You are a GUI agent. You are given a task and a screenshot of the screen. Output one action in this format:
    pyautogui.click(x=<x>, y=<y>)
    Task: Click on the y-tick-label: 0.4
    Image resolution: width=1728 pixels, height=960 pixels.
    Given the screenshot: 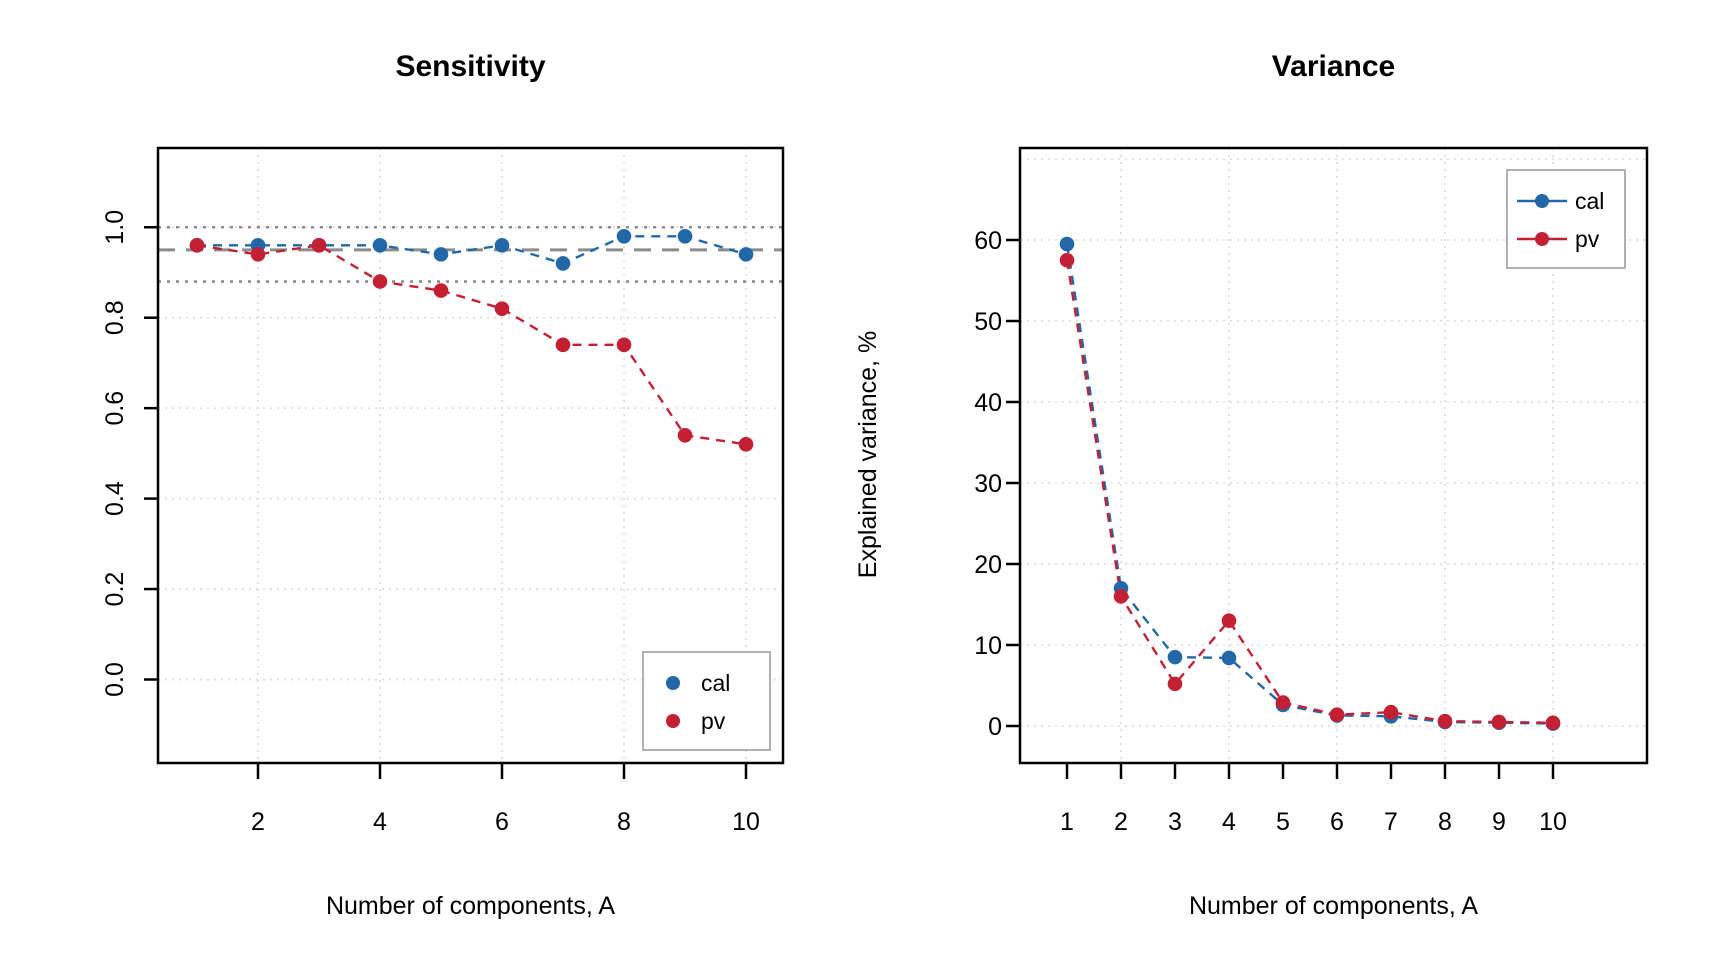 What is the action you would take?
    pyautogui.click(x=115, y=498)
    